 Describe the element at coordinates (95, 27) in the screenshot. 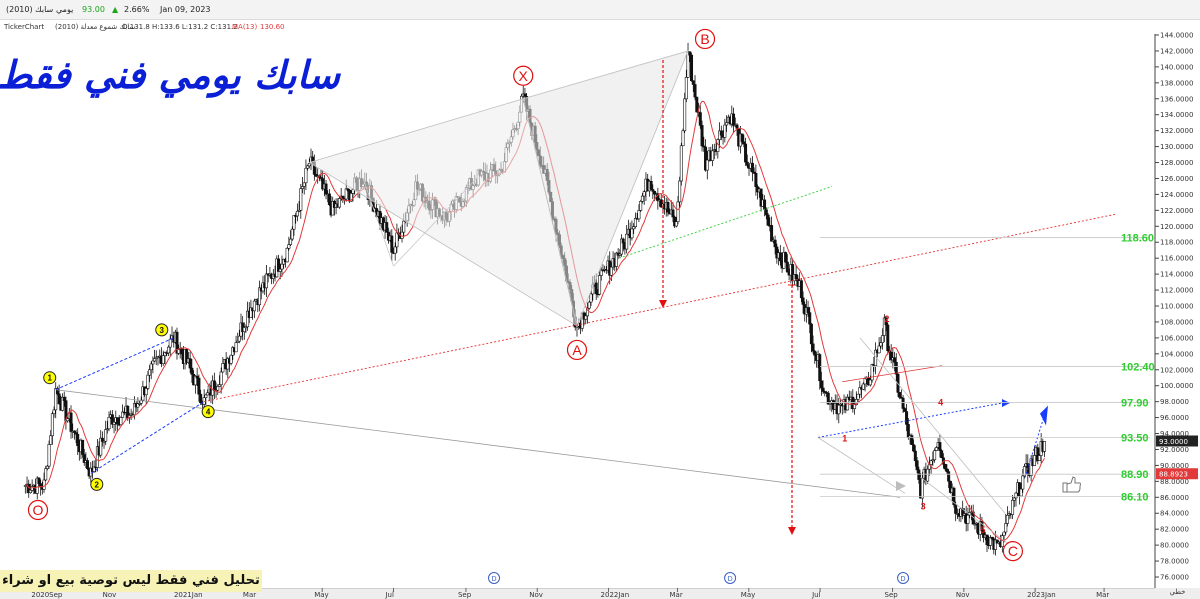

I see `instrument-label: سابك شموع معدلة (2010)` at that location.